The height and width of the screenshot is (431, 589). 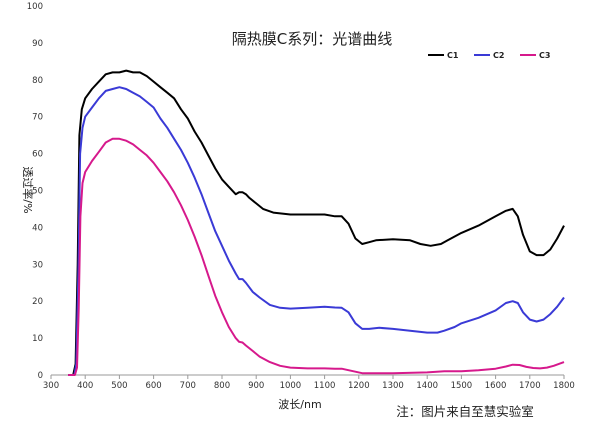 I want to click on x-tick-label: 800, so click(x=222, y=386).